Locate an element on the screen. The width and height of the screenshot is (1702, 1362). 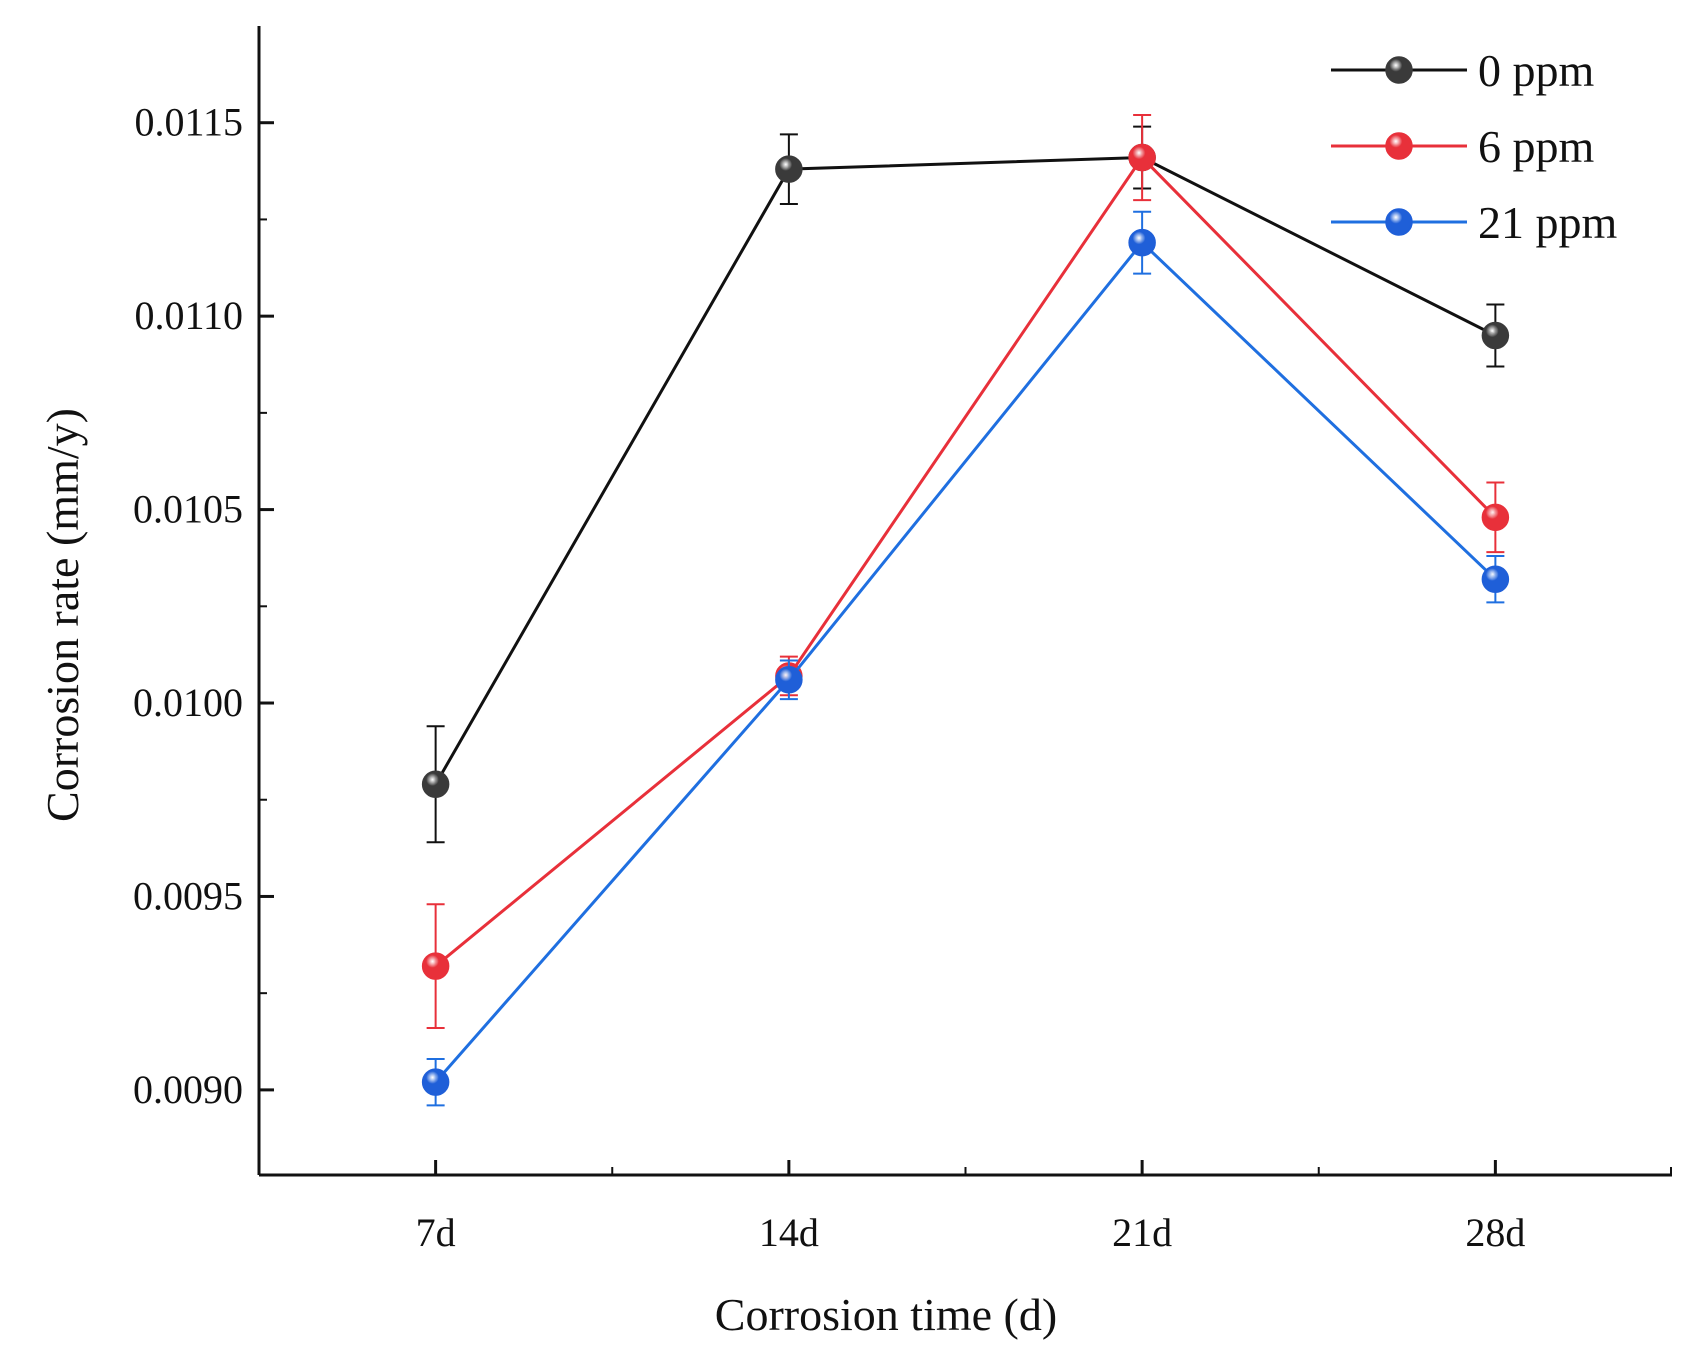
legend-label: 6 ppm is located at coordinates (1536, 146).